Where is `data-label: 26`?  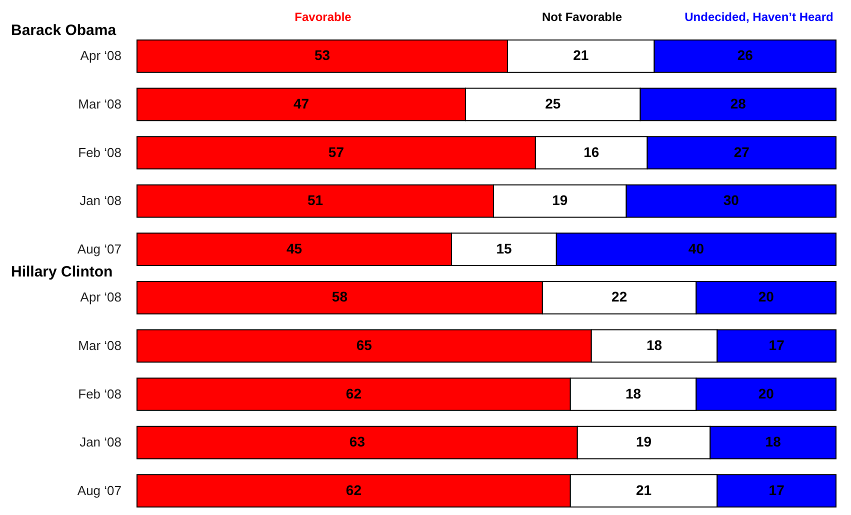
data-label: 26 is located at coordinates (745, 55).